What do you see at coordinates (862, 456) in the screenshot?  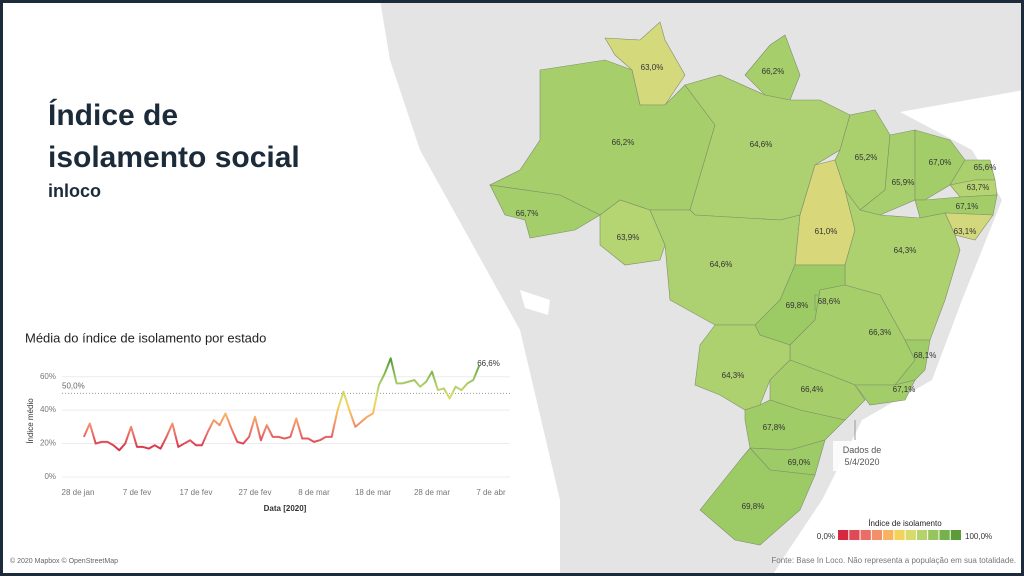 I see `annotation: Dados de 5/4/2020` at bounding box center [862, 456].